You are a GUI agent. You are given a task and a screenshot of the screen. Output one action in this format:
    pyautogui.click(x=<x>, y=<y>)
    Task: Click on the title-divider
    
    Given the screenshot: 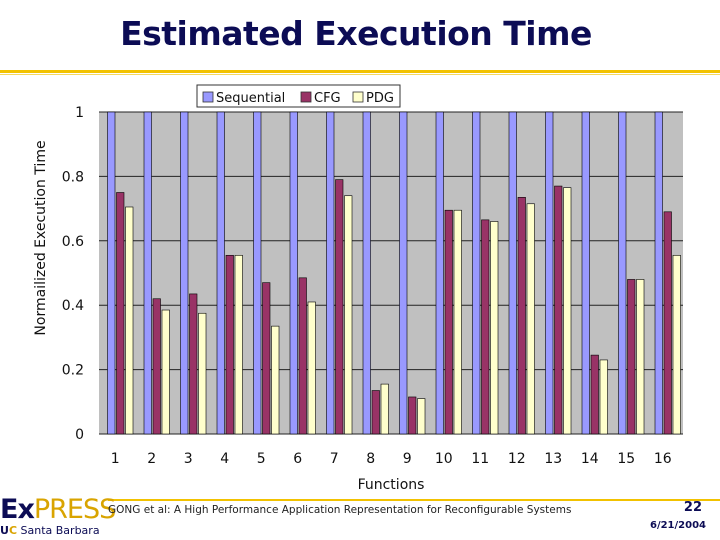 What is the action you would take?
    pyautogui.click(x=360, y=71)
    